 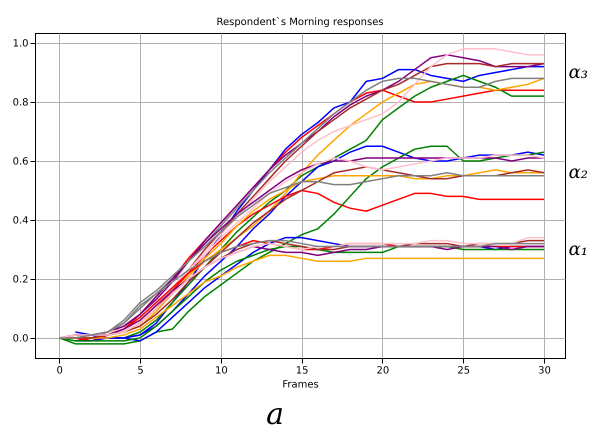 What do you see at coordinates (302, 371) in the screenshot?
I see `x-tick-label: 15` at bounding box center [302, 371].